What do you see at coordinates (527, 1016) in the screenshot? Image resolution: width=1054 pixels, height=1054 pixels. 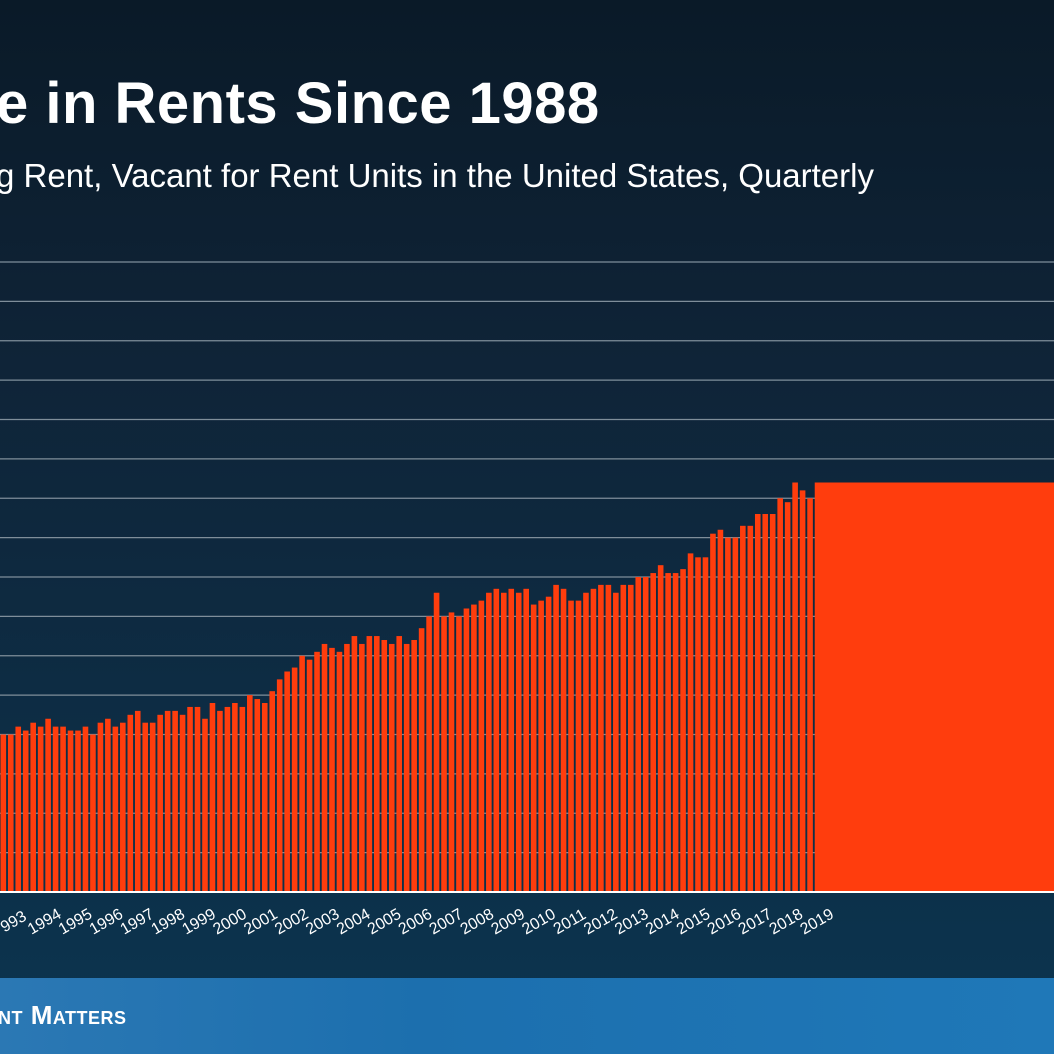 I see `footer-bar: nt Matters` at bounding box center [527, 1016].